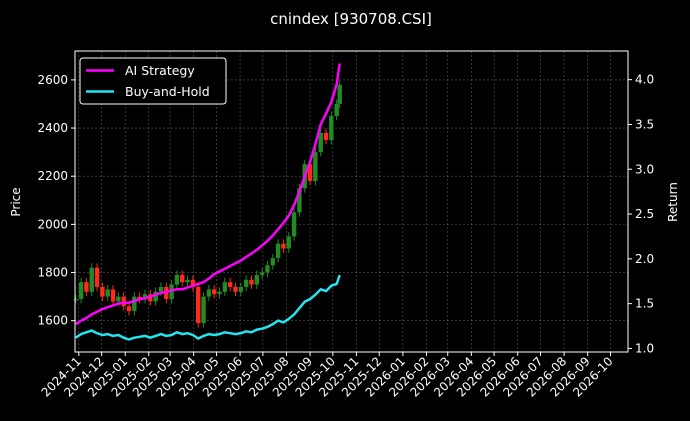 This screenshot has width=690, height=421. I want to click on left-tick-label: 2200, so click(52, 176).